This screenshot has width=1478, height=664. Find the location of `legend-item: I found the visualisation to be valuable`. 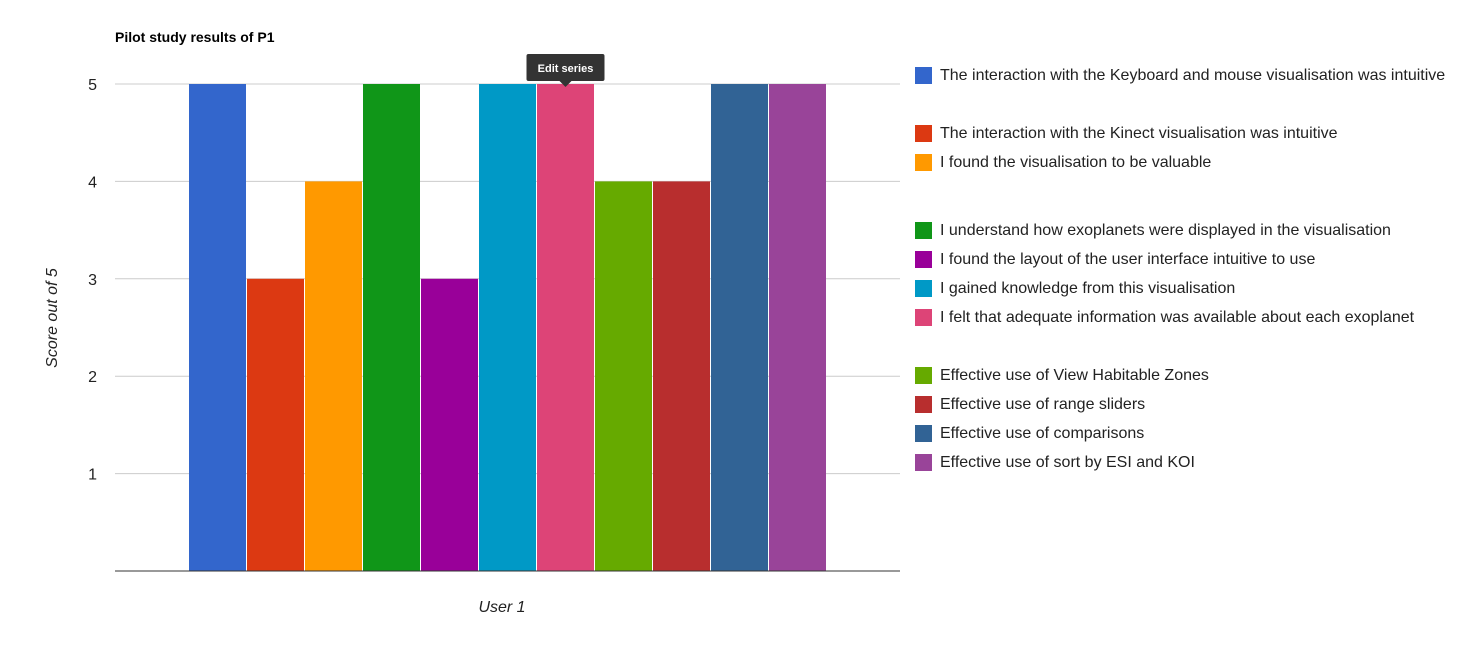

legend-item: I found the visualisation to be valuable is located at coordinates (1187, 163).